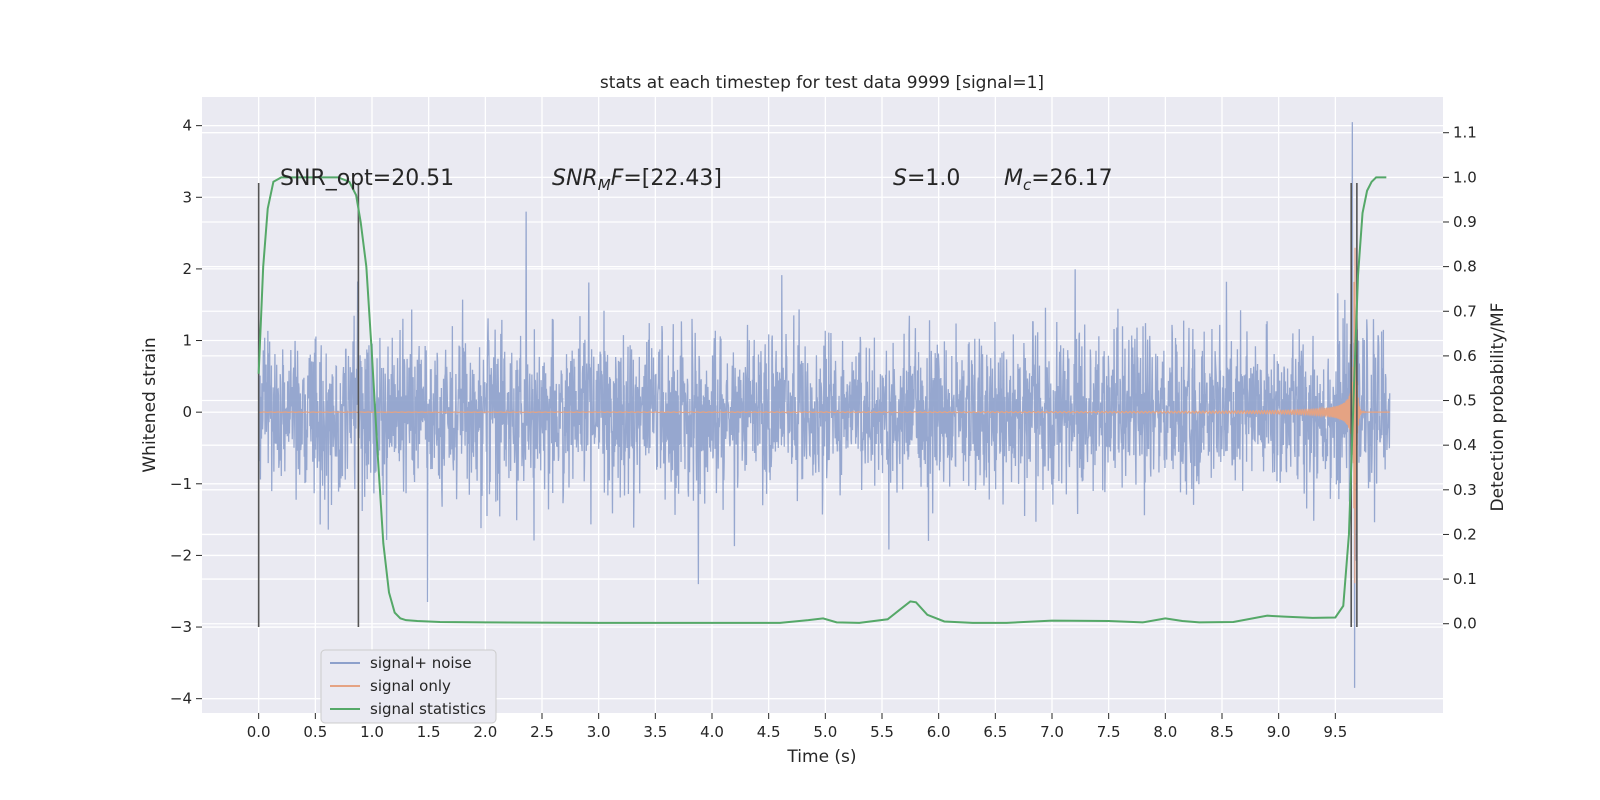 This screenshot has width=1600, height=800. Describe the element at coordinates (1109, 732) in the screenshot. I see `x-tick-label: 7.5` at that location.